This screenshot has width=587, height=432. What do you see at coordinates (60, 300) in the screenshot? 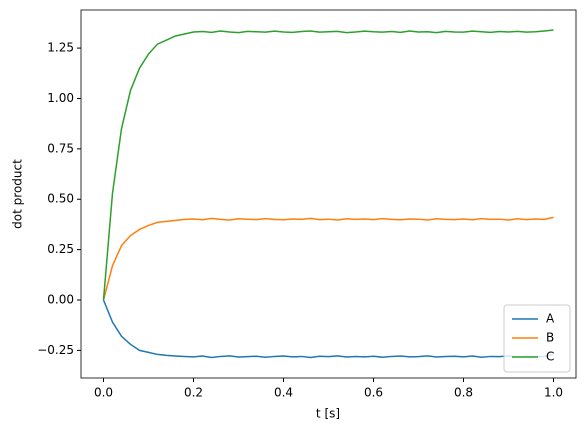
I see `y-tick-label: 0.00` at bounding box center [60, 300].